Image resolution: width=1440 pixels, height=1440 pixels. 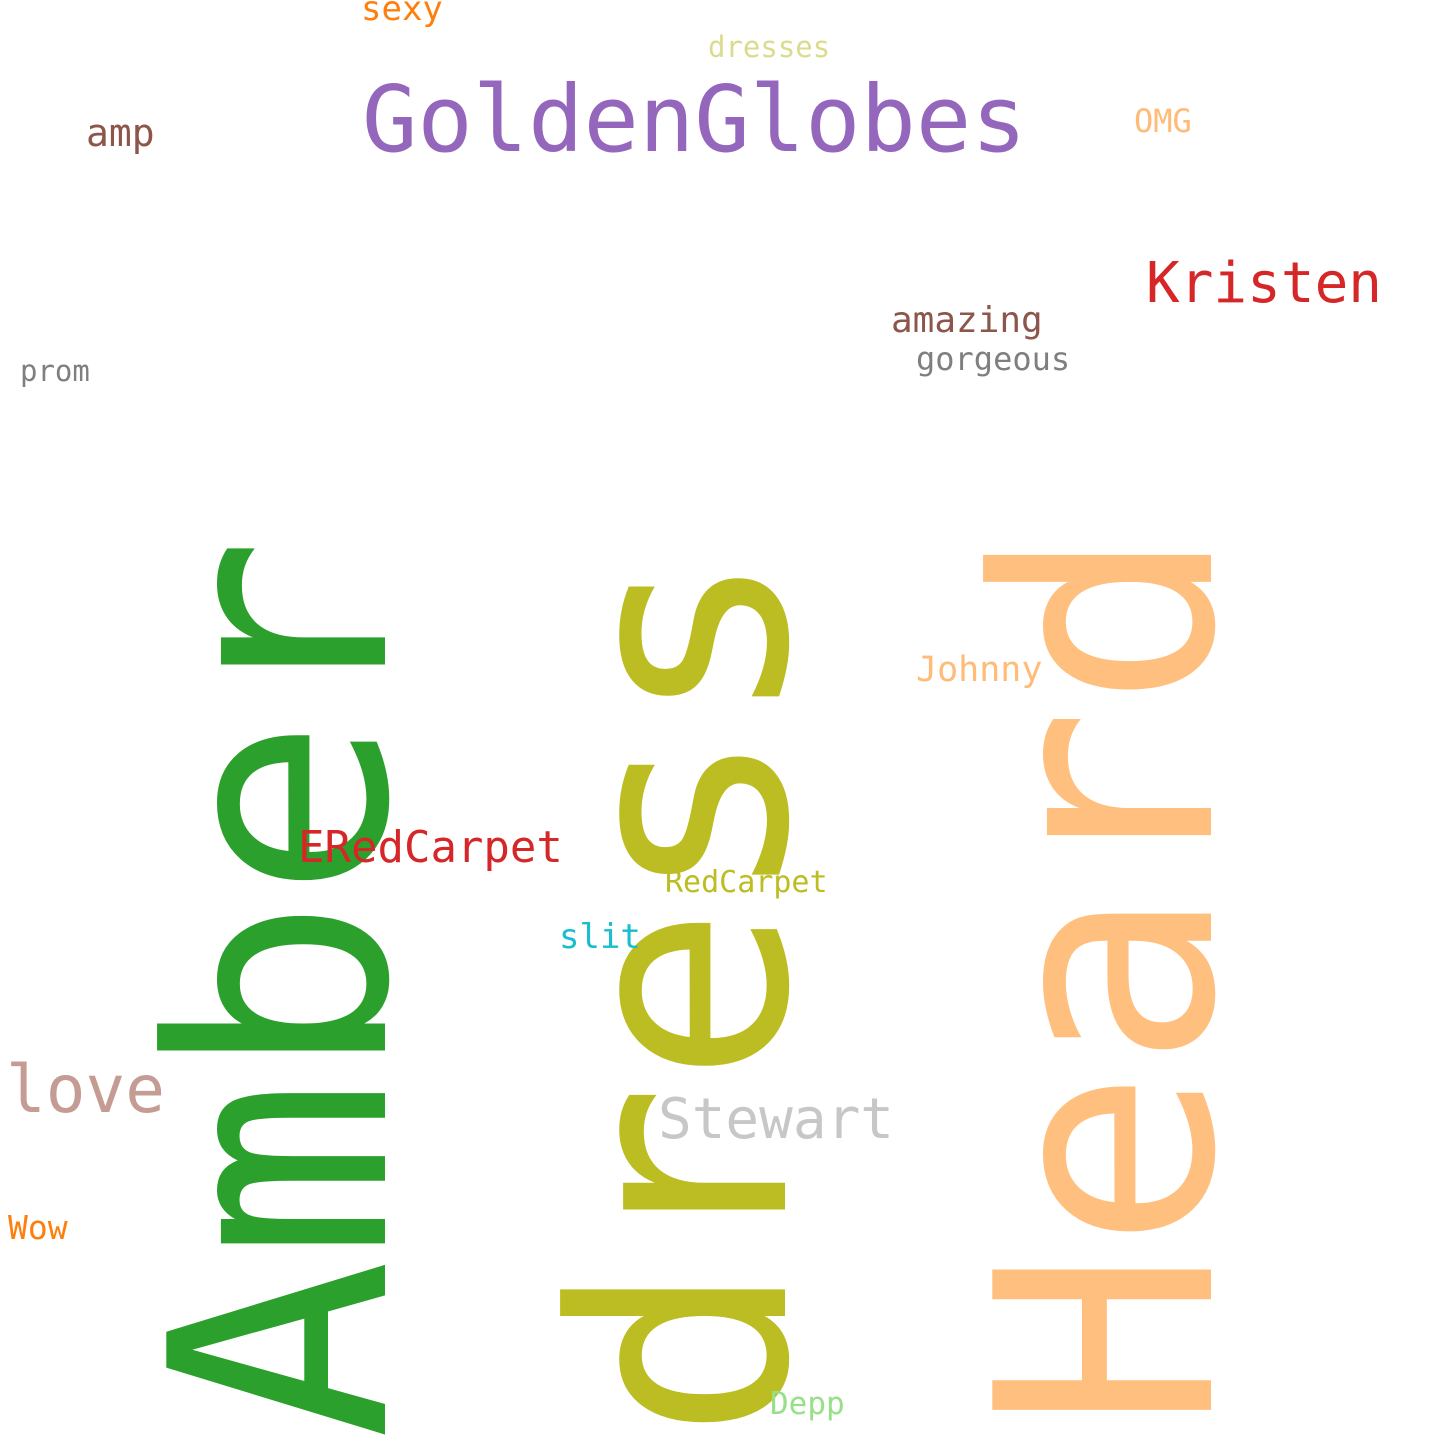 What do you see at coordinates (694, 119) in the screenshot?
I see `word-goldenglobes: GoldenGlobes` at bounding box center [694, 119].